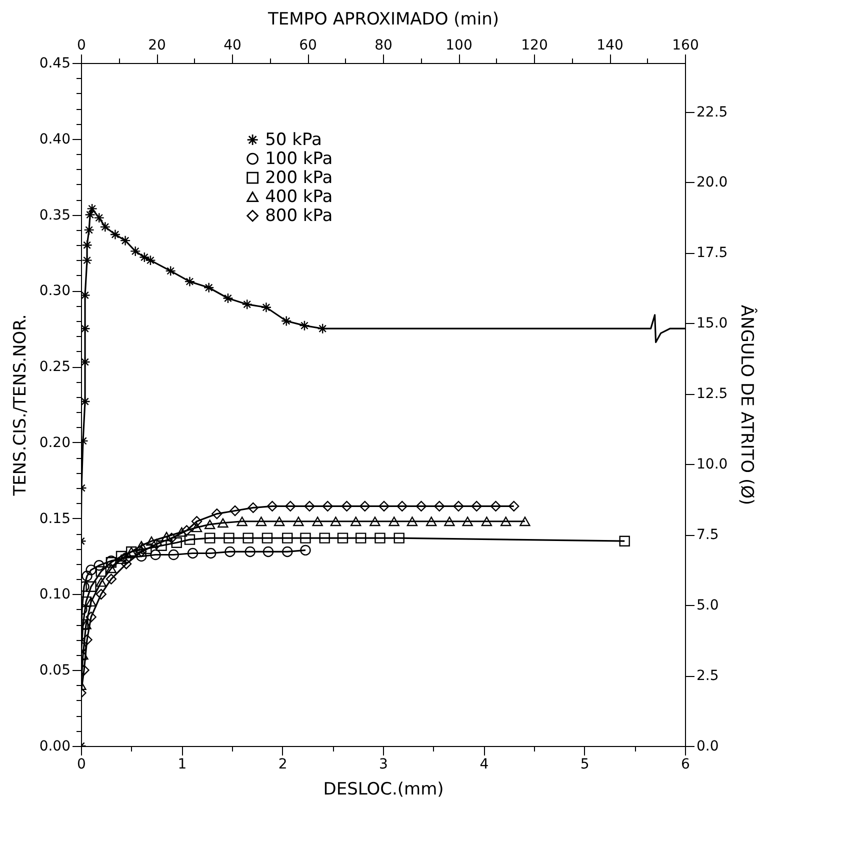 The height and width of the screenshot is (858, 843). I want to click on x2-tick-label: 80, so click(383, 46).